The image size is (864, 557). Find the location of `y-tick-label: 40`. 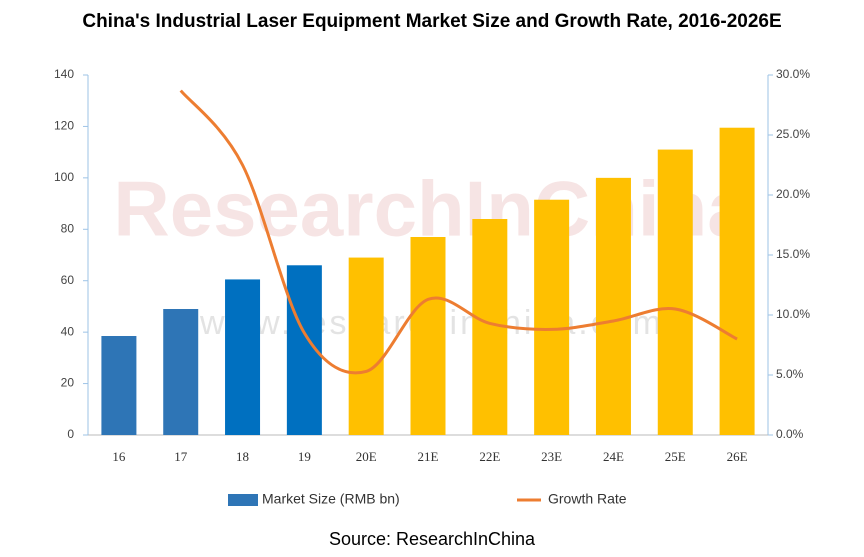

y-tick-label: 40 is located at coordinates (68, 331).